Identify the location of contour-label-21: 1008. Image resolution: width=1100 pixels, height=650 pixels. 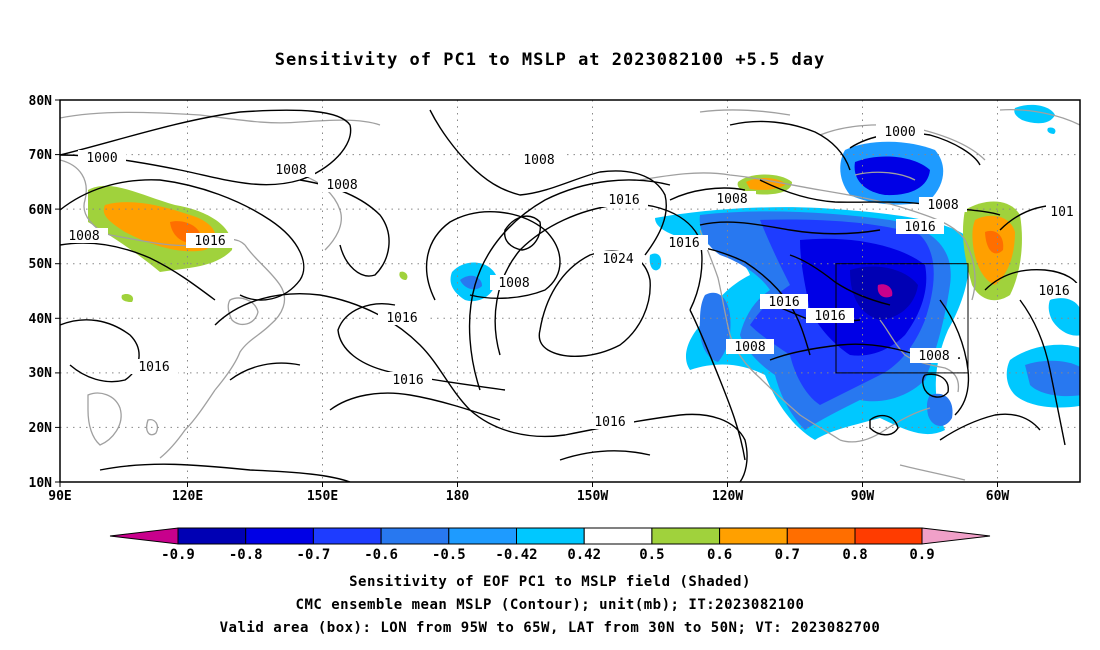
(943, 205).